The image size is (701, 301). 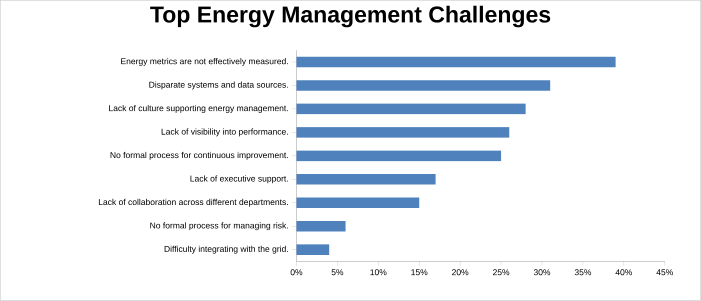 I want to click on x-tick-label: 5%, so click(x=338, y=272).